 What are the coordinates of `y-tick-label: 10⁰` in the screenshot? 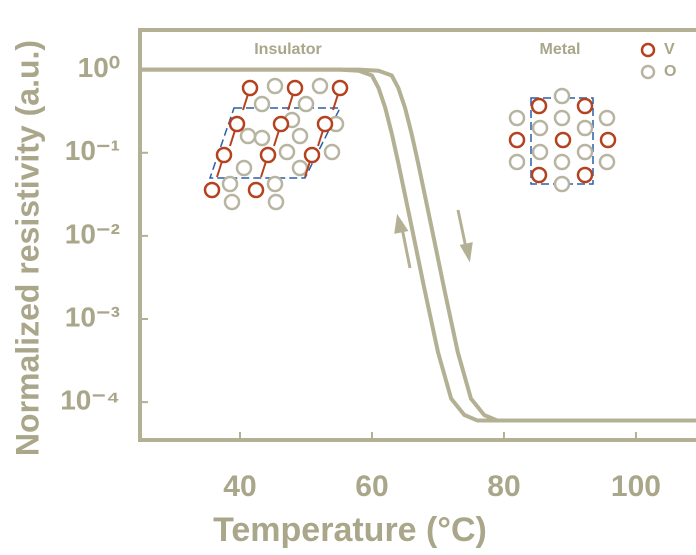 It's located at (99, 67).